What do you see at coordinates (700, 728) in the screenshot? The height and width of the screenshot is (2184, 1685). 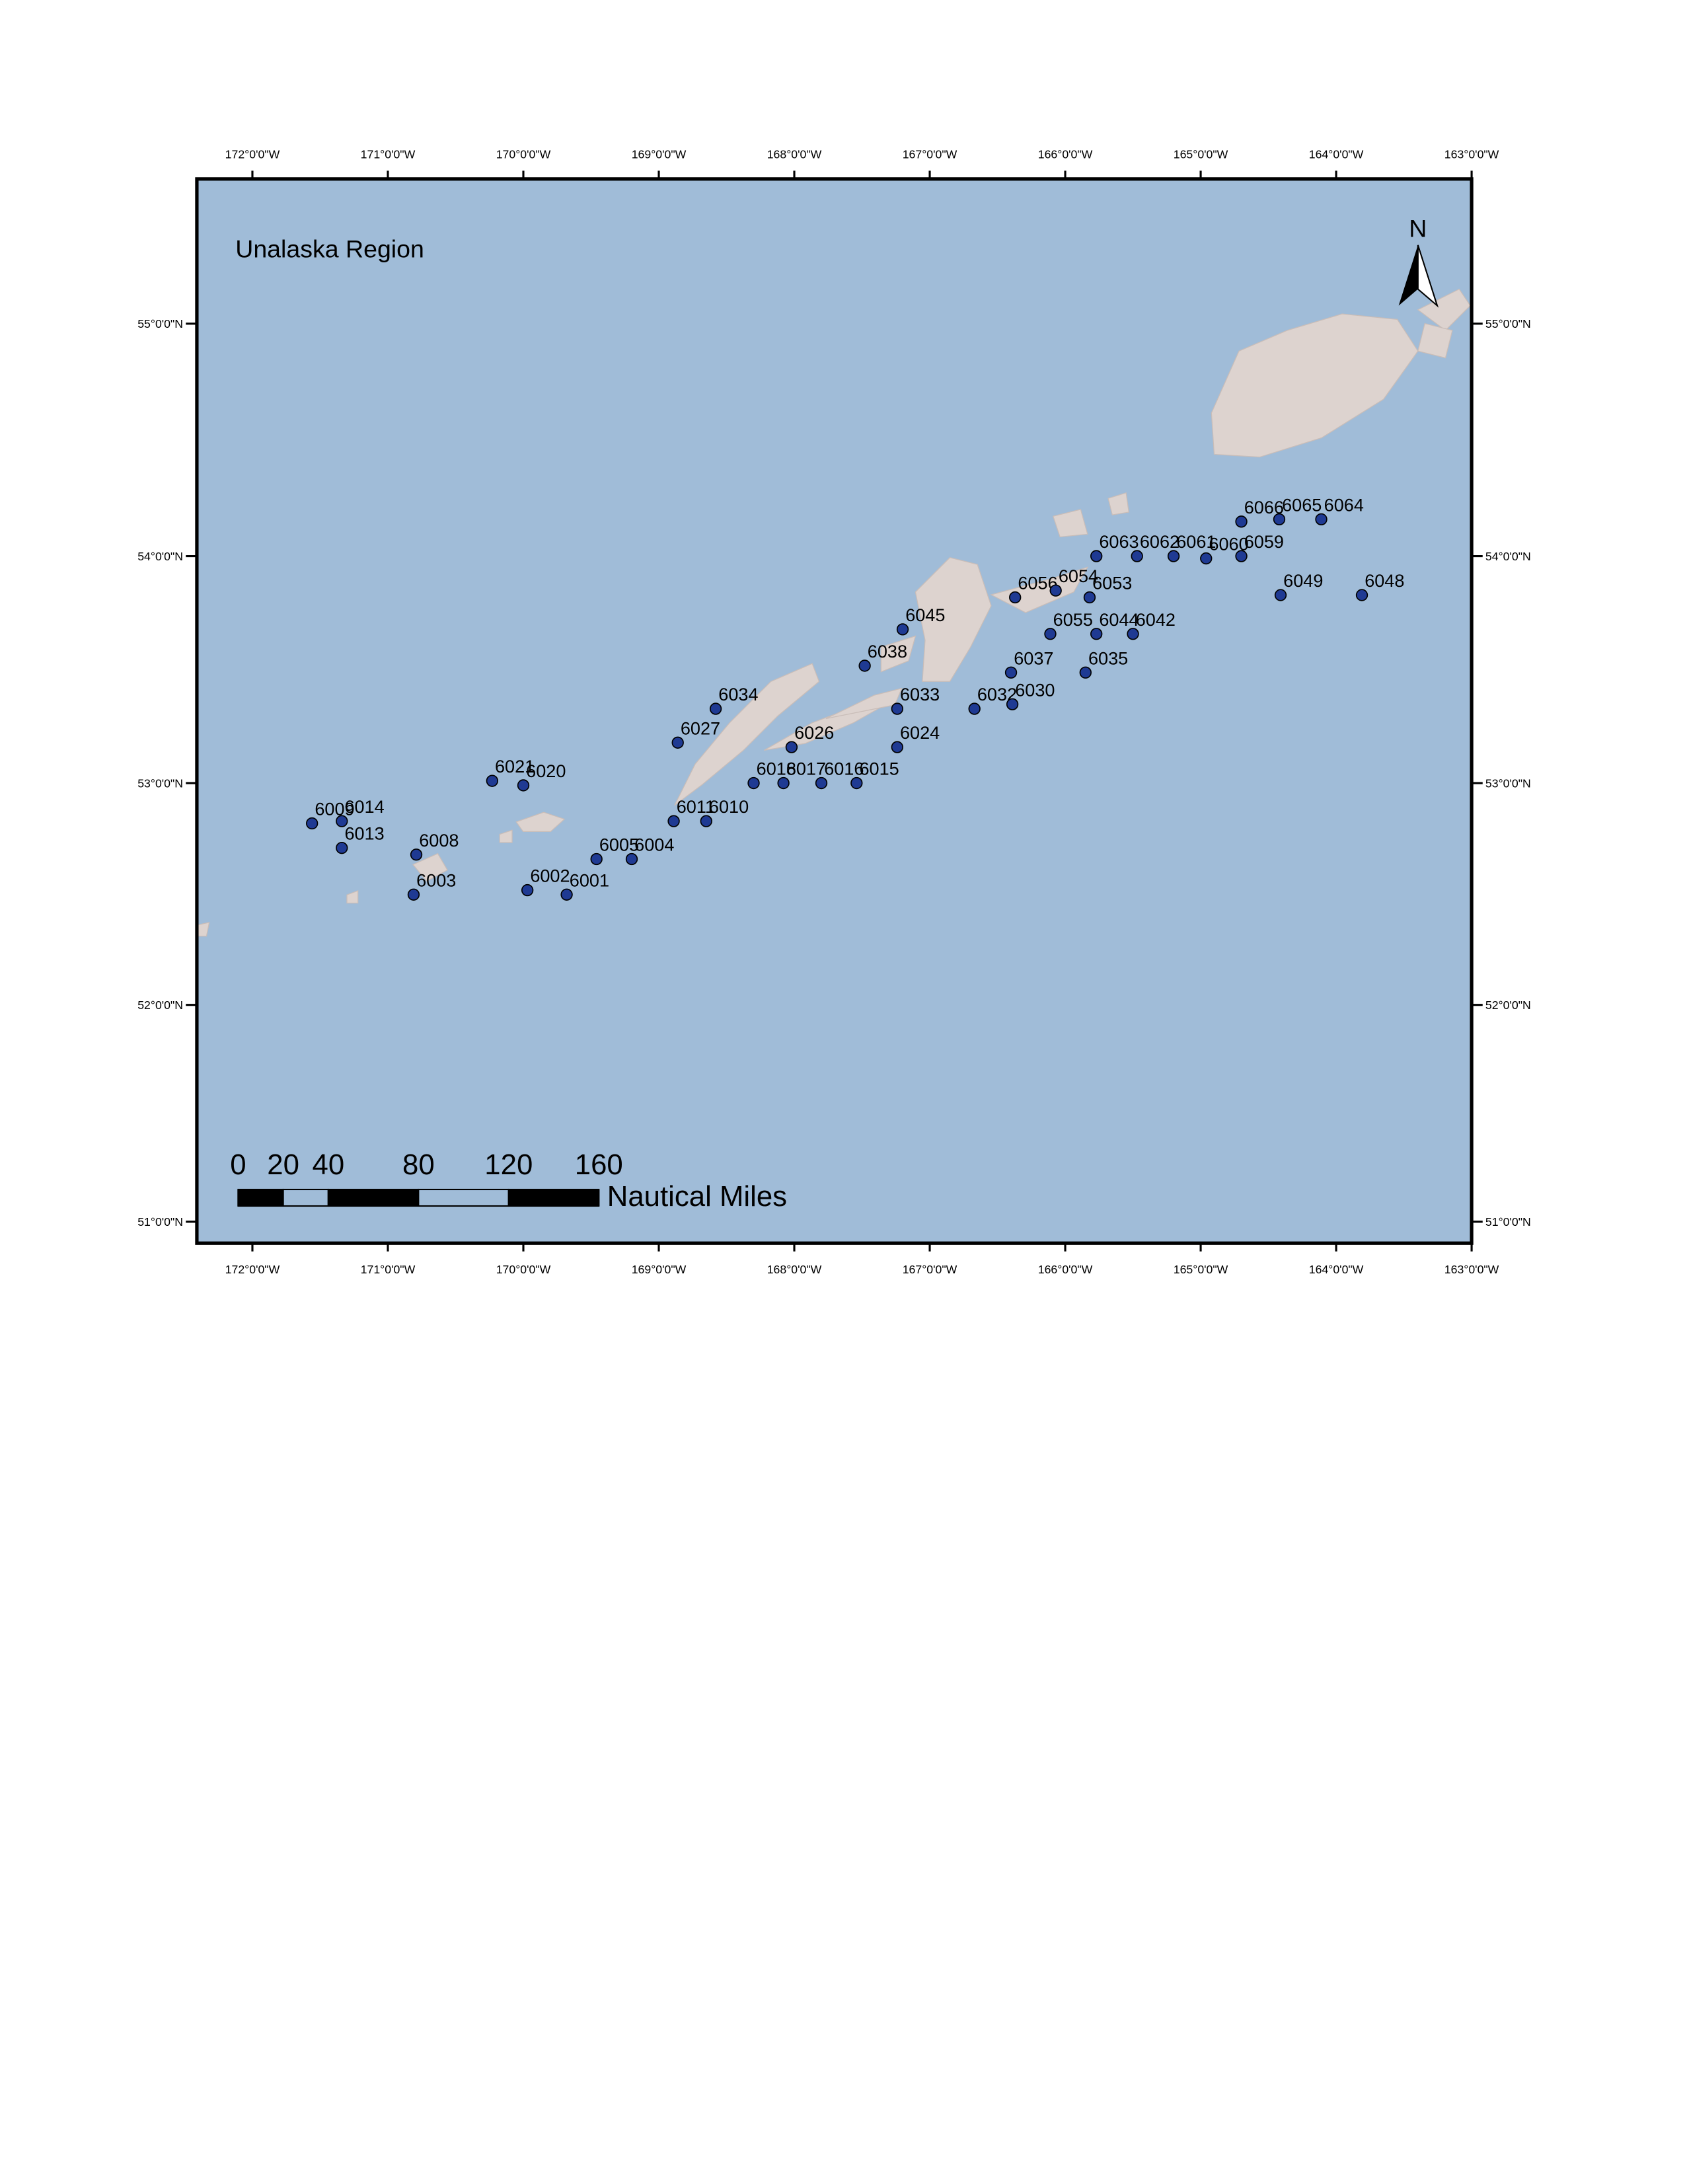 I see `station-label: 6027` at bounding box center [700, 728].